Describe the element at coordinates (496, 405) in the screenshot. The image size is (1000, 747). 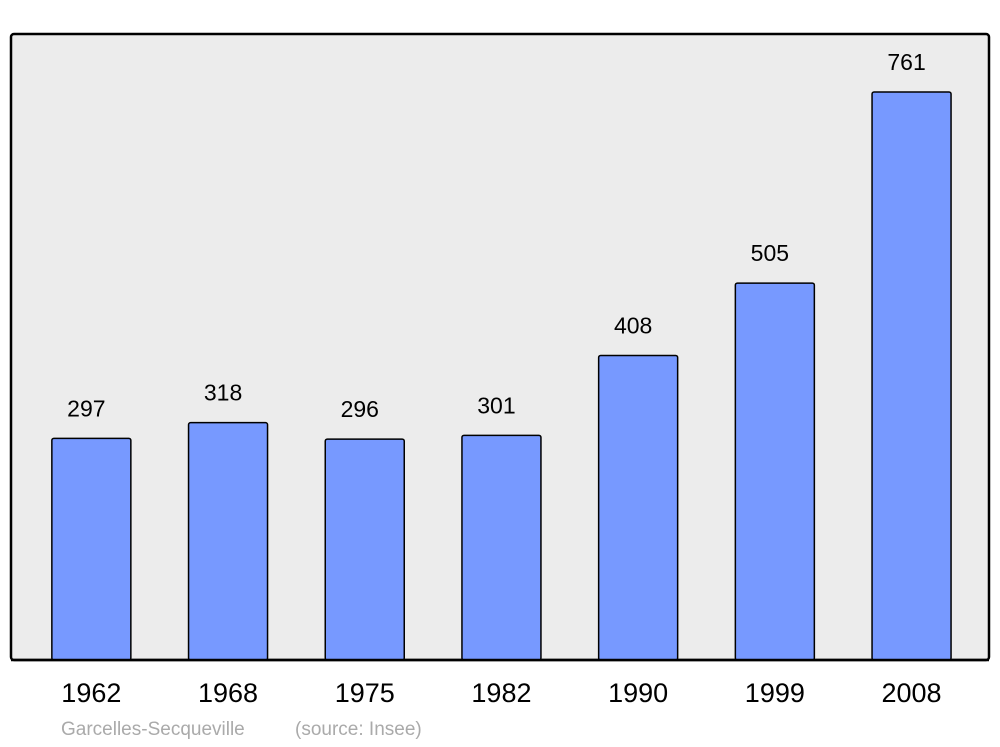
I see `value-label: 301` at that location.